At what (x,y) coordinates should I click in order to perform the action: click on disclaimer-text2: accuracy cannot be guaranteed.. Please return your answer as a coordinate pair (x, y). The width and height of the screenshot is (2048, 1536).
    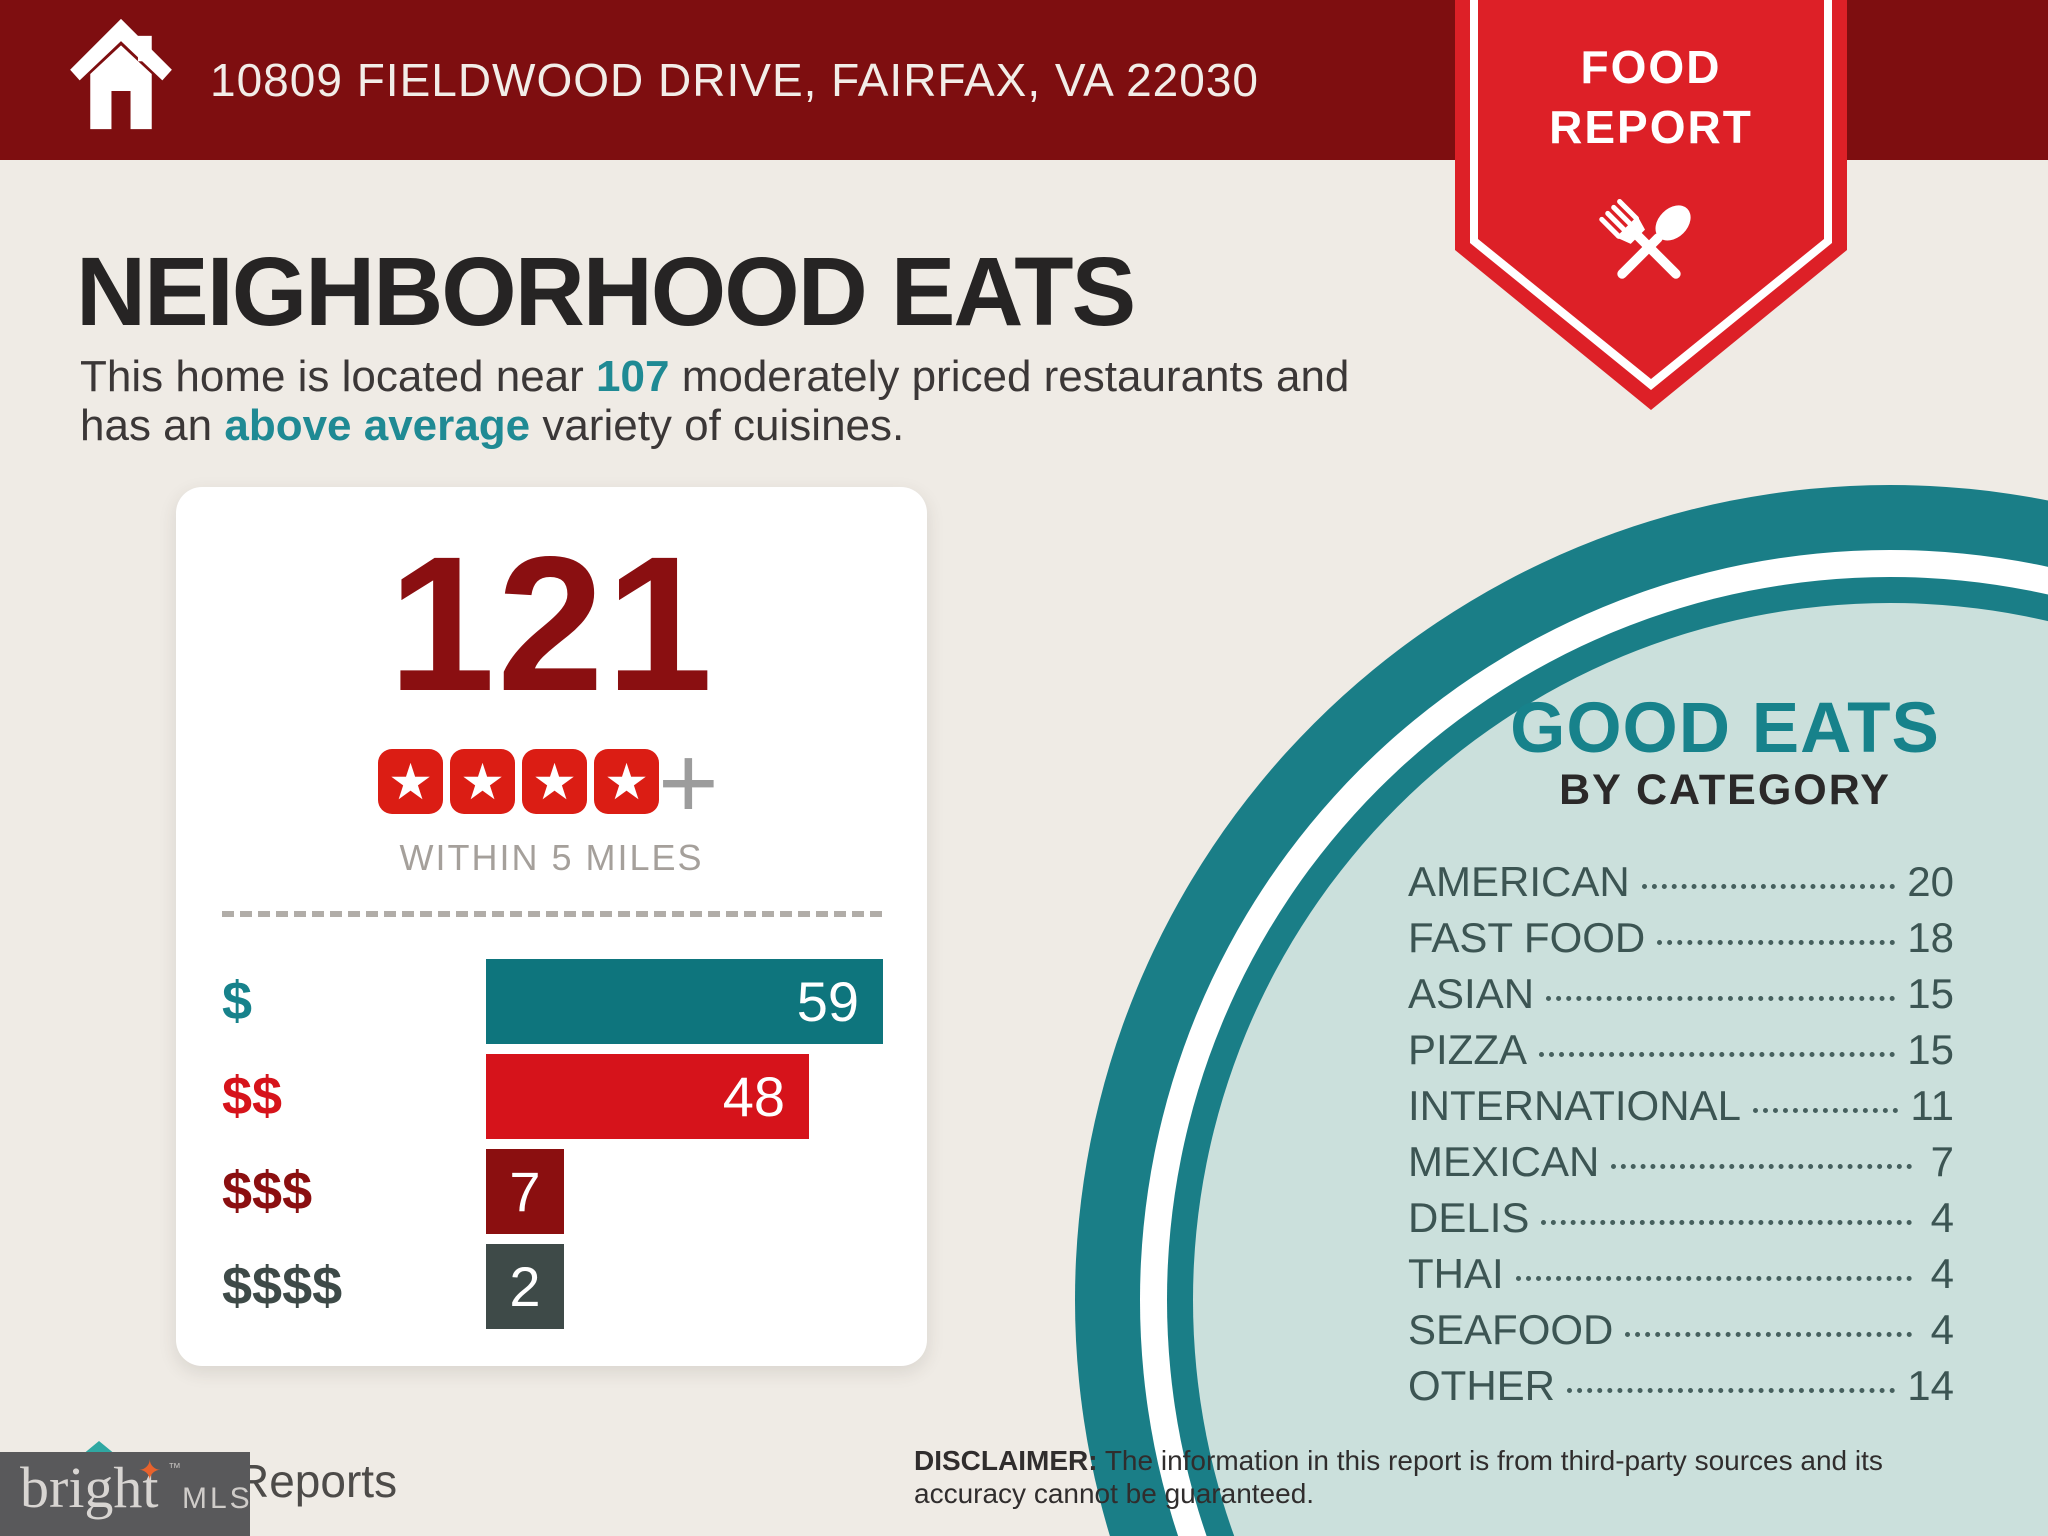
    Looking at the image, I should click on (1114, 1493).